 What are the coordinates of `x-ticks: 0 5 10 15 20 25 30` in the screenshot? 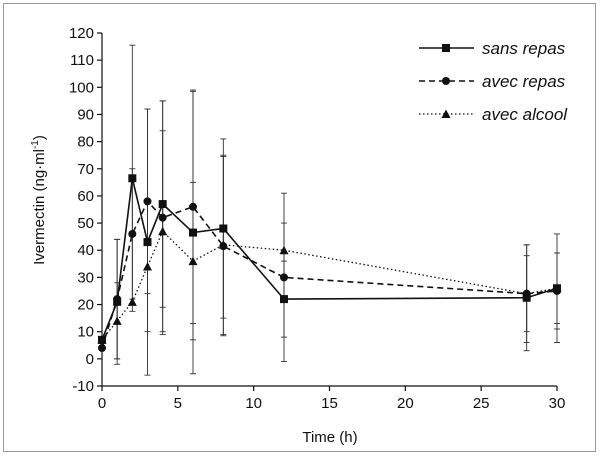 It's located at (332, 399).